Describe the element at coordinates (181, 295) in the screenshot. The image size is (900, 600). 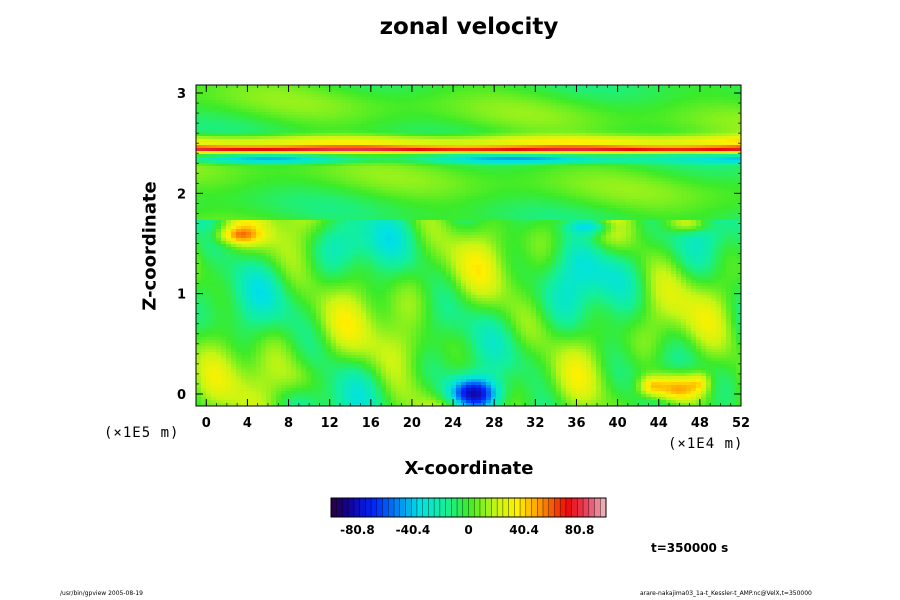
I see `y-tick-label: 1` at that location.